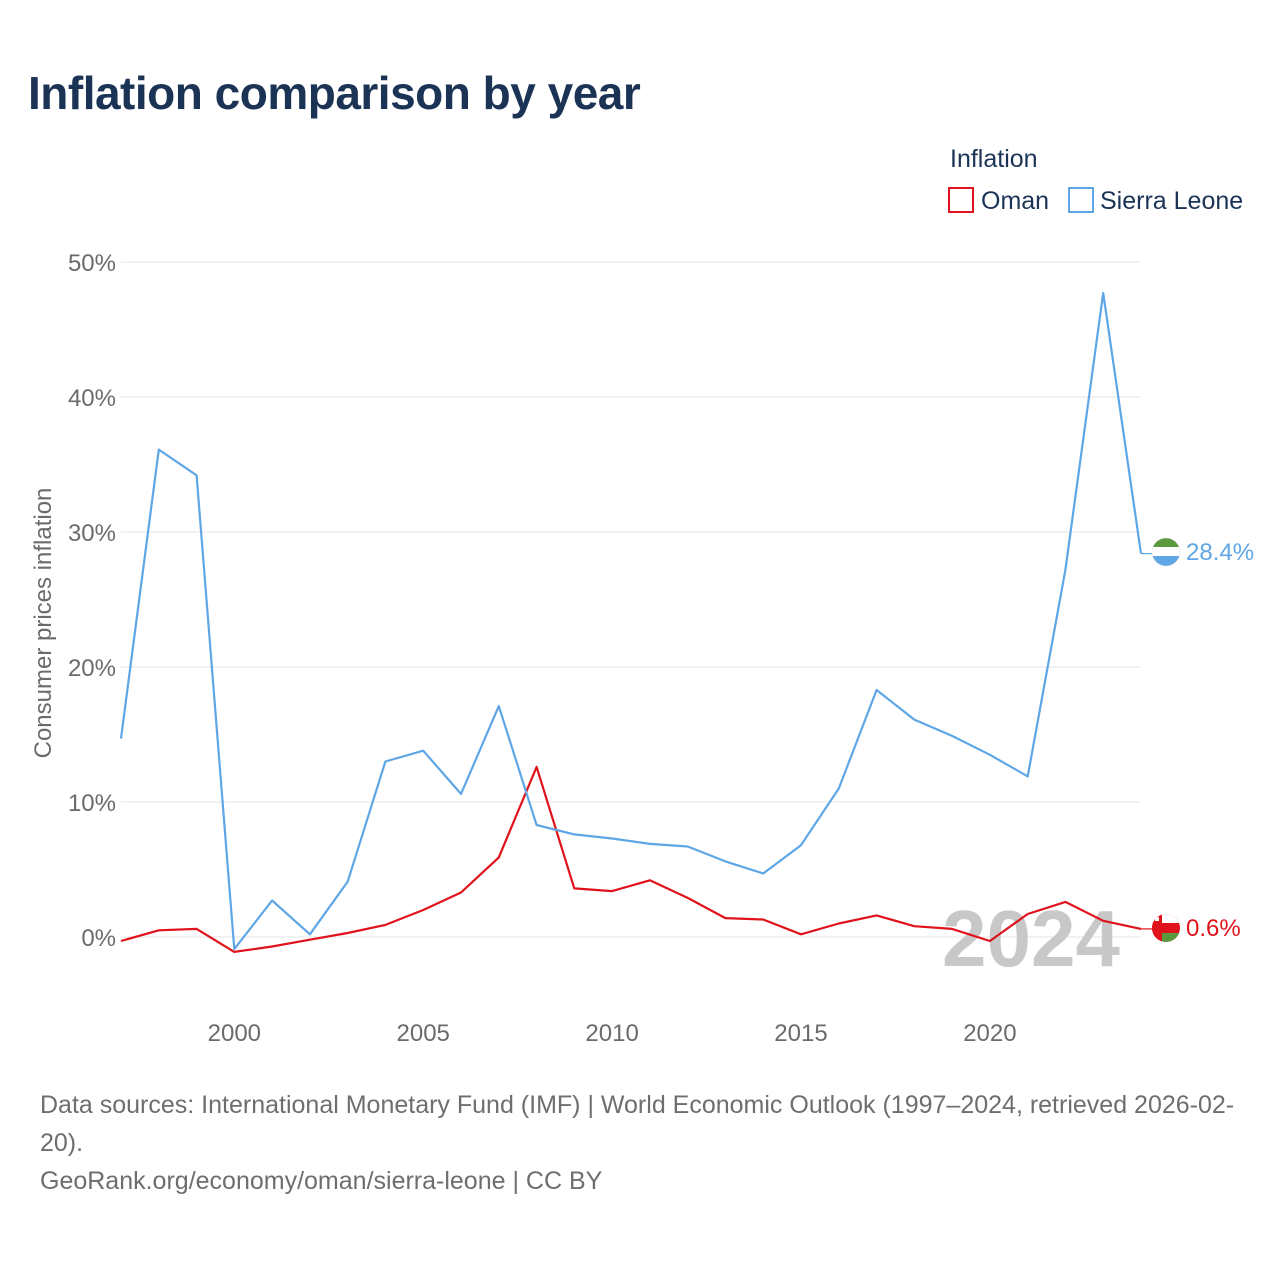  I want to click on end-markers: 28.4% 0.6%, so click(1202, 739).